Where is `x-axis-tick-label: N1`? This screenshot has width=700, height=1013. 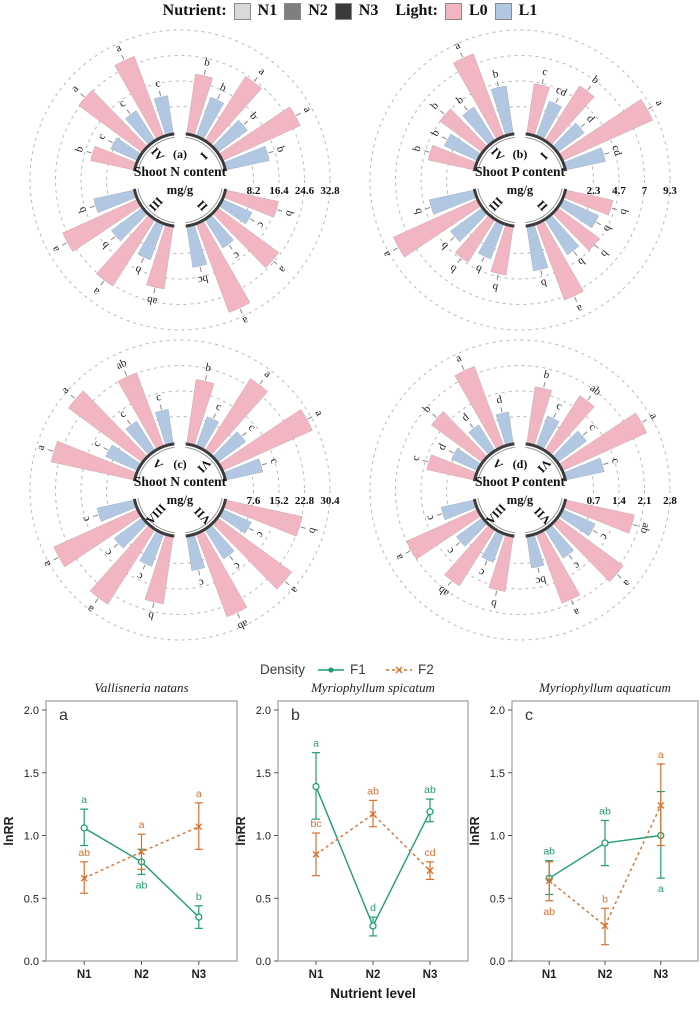 x-axis-tick-label: N1 is located at coordinates (316, 975).